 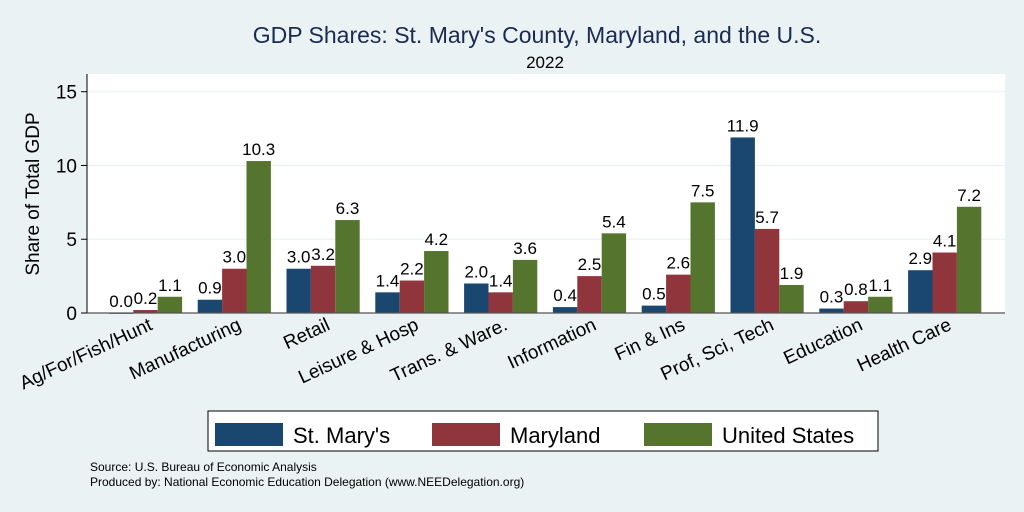 What do you see at coordinates (856, 289) in the screenshot?
I see `data-label: 0.8` at bounding box center [856, 289].